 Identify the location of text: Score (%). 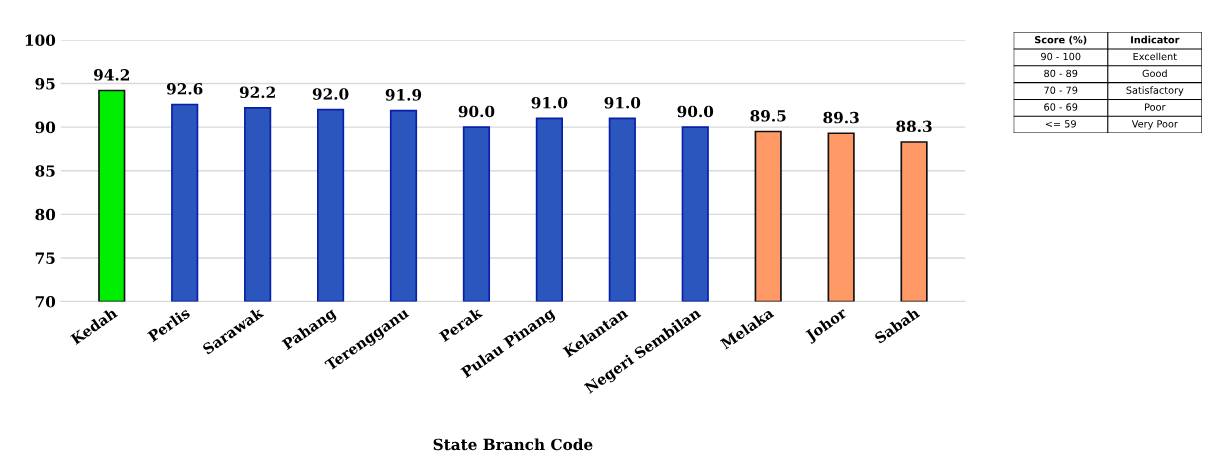
(1061, 40).